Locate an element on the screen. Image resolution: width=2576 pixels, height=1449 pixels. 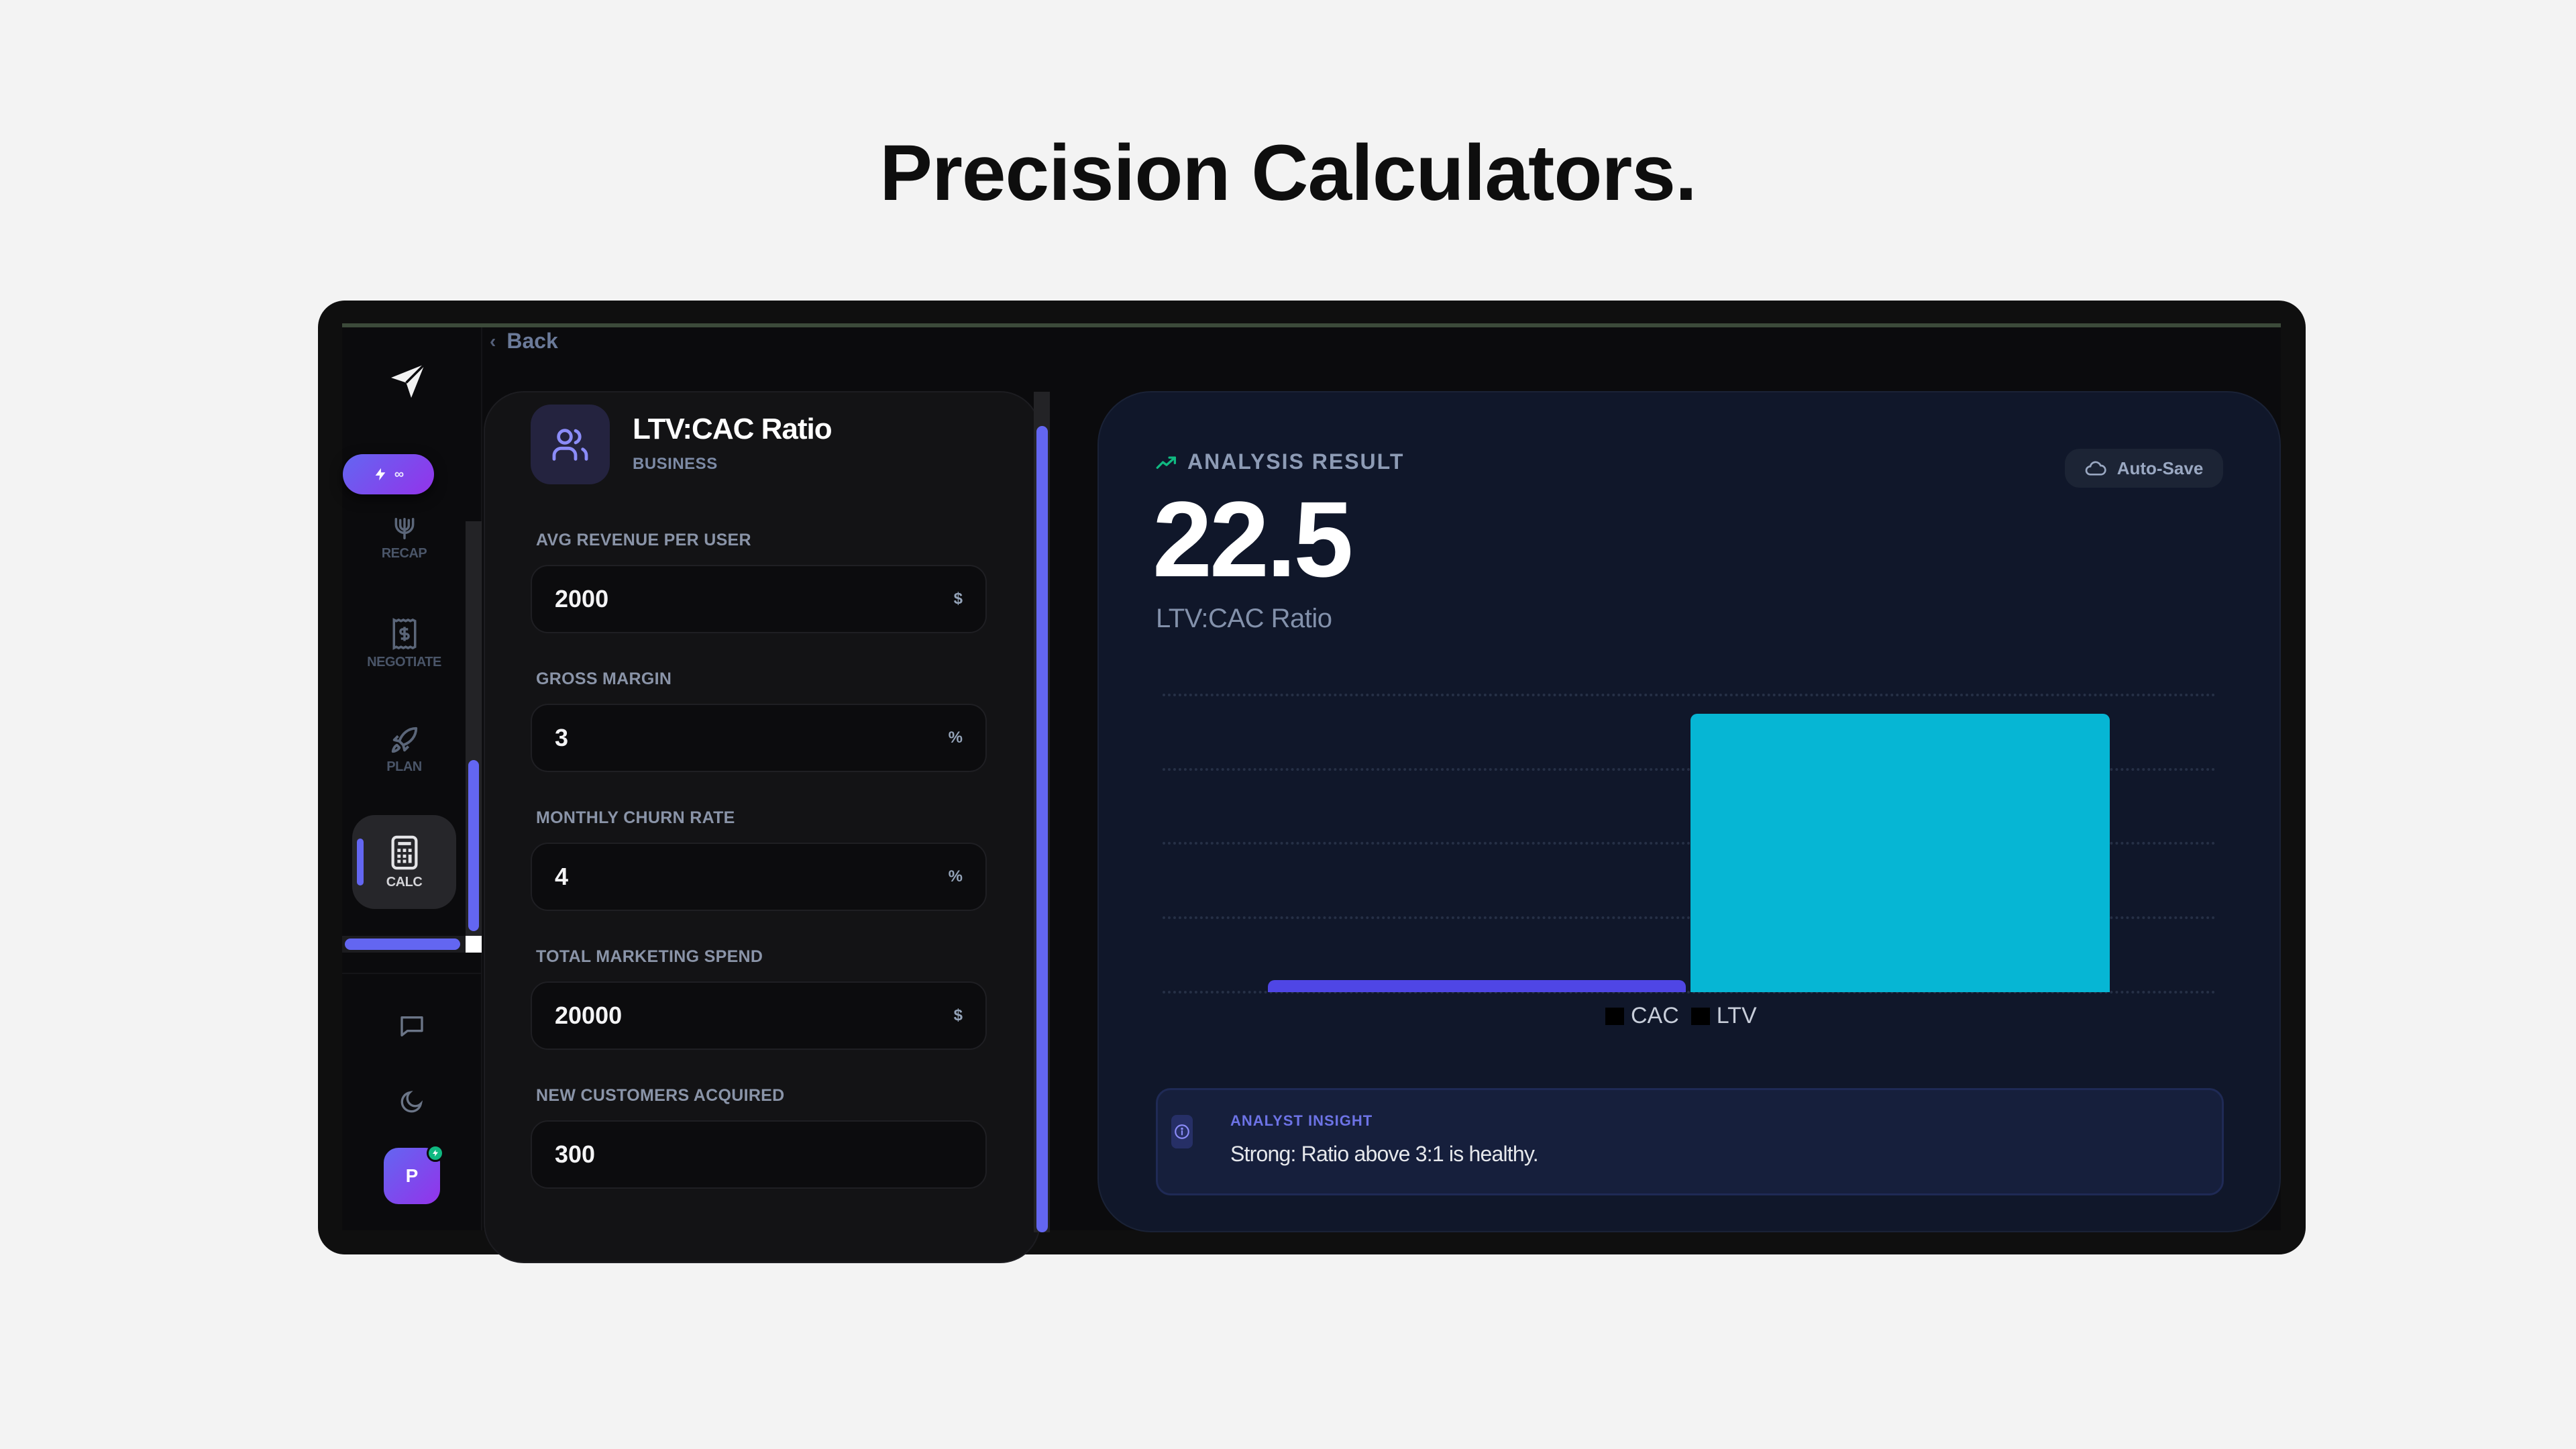
back-button: ‹ Back is located at coordinates (524, 341).